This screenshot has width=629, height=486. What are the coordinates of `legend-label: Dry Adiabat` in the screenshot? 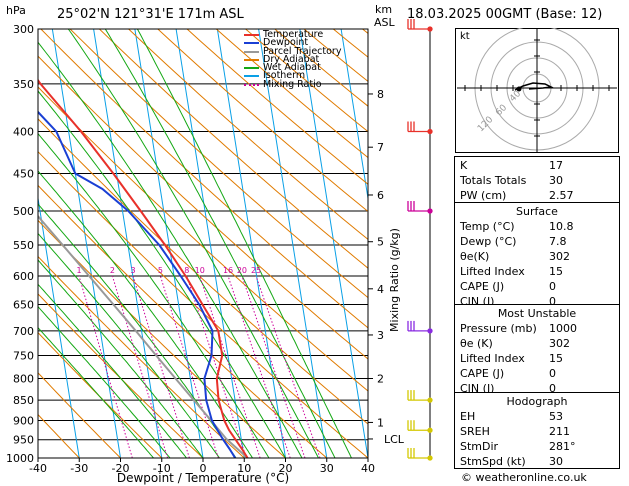 It's located at (291, 59).